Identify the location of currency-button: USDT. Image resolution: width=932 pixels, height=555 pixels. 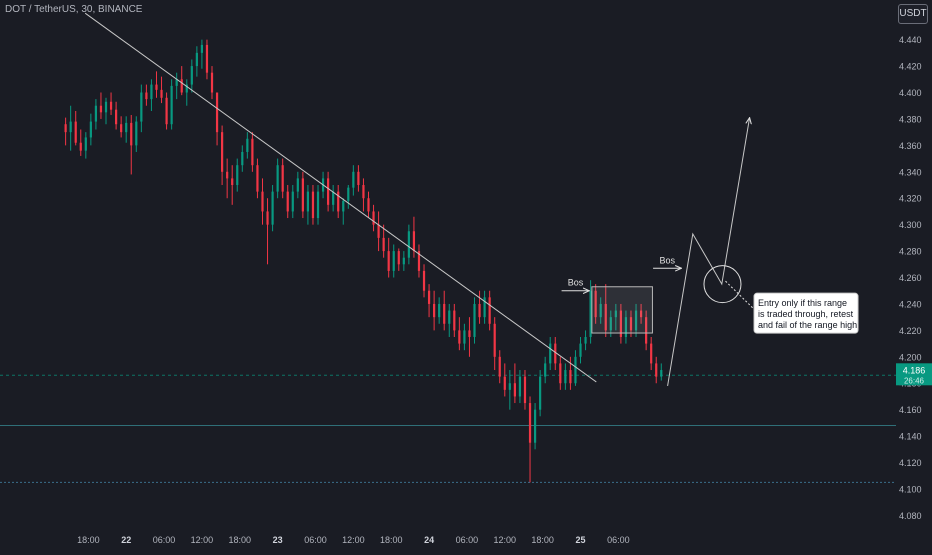
(913, 14).